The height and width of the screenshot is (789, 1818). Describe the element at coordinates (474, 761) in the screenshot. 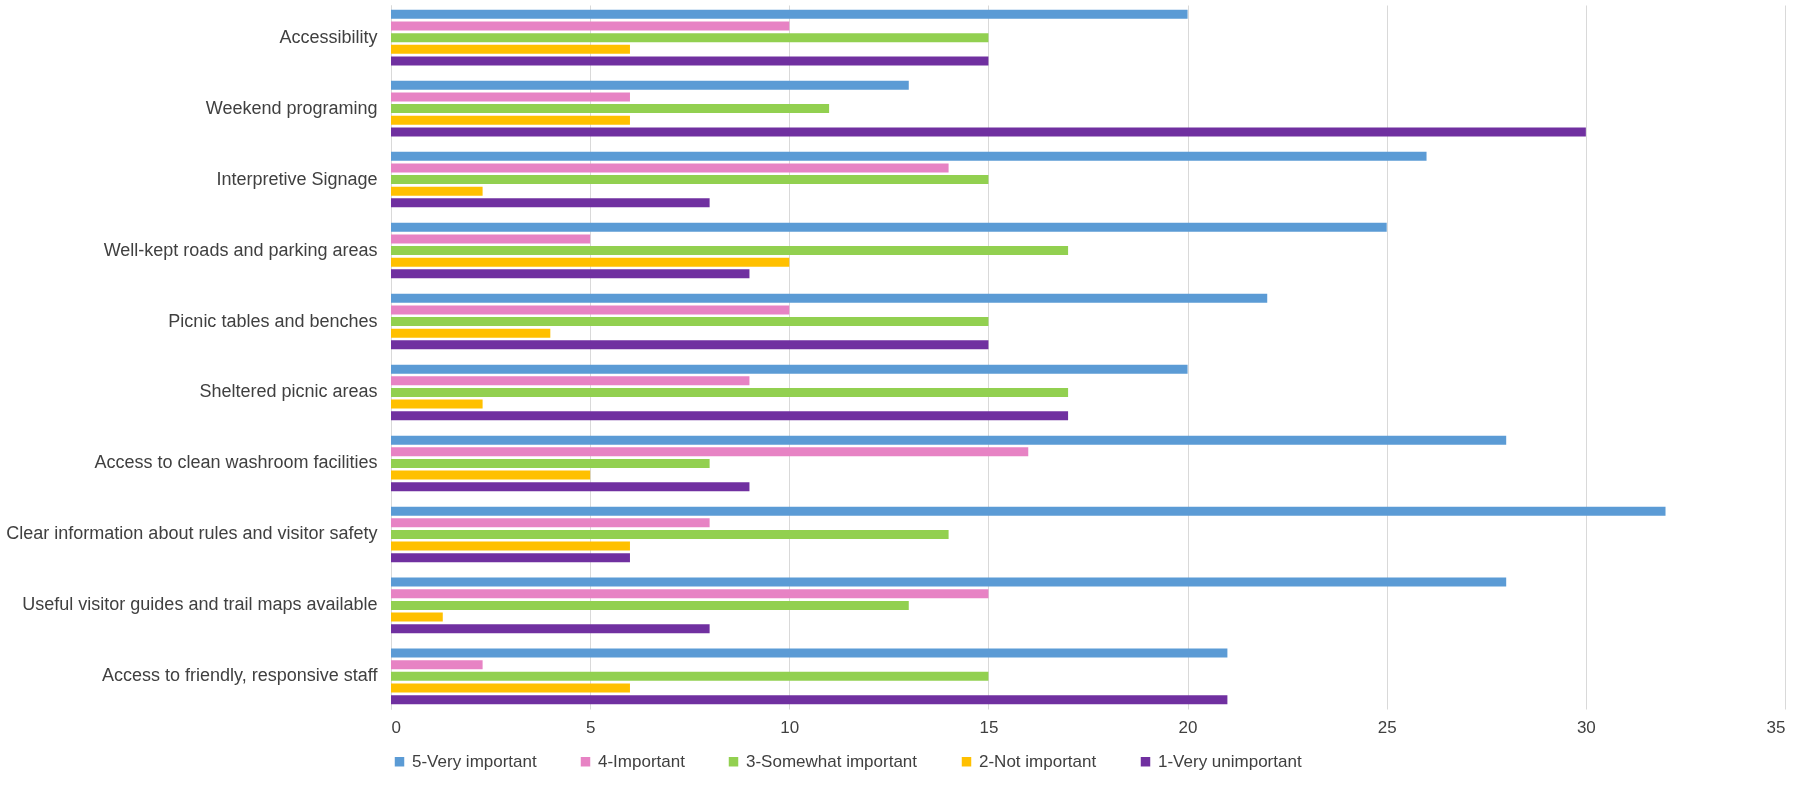

I see `legend-label: 5-Very important` at that location.